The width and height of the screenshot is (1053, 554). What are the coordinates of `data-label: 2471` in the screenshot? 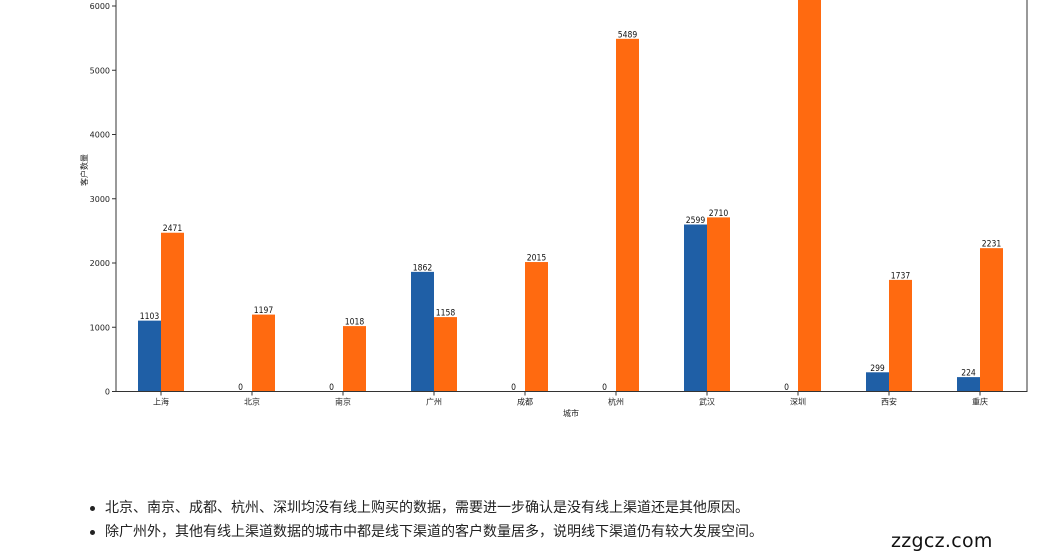 It's located at (173, 229).